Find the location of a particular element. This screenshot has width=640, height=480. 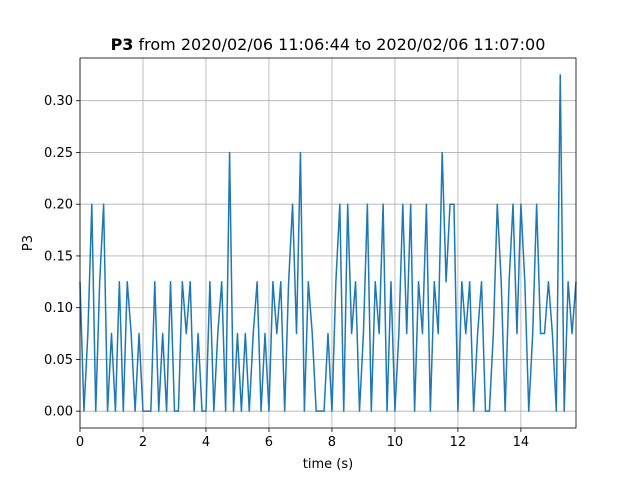

y-tick-label: 0.25 is located at coordinates (58, 153).